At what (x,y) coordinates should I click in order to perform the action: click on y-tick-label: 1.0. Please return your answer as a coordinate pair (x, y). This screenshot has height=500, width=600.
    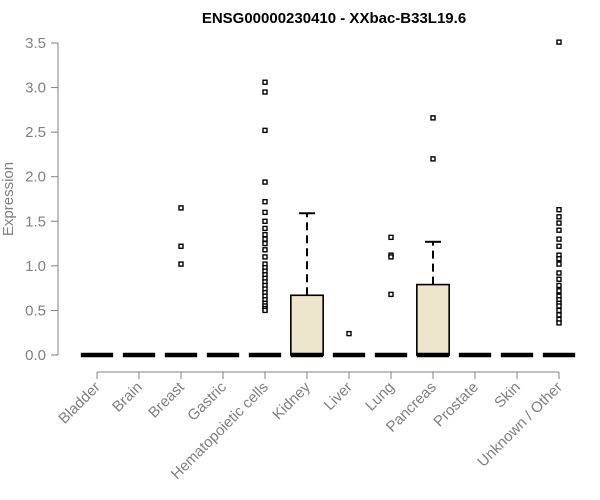
    Looking at the image, I should click on (35, 266).